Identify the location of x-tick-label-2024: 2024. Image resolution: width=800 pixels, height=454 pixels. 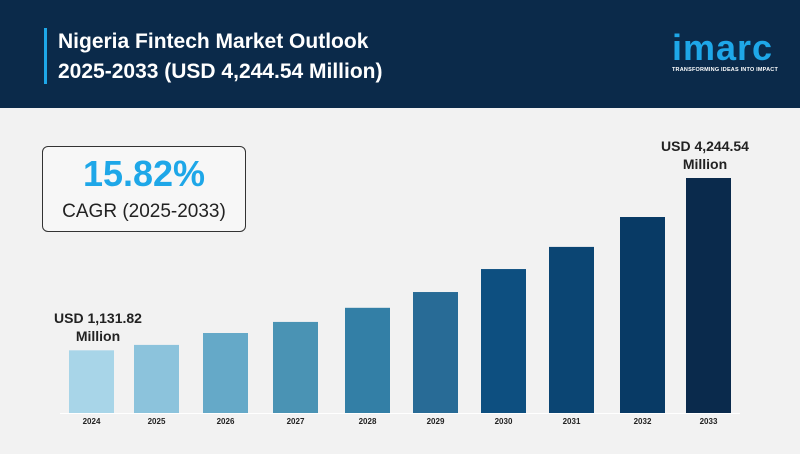
(92, 421).